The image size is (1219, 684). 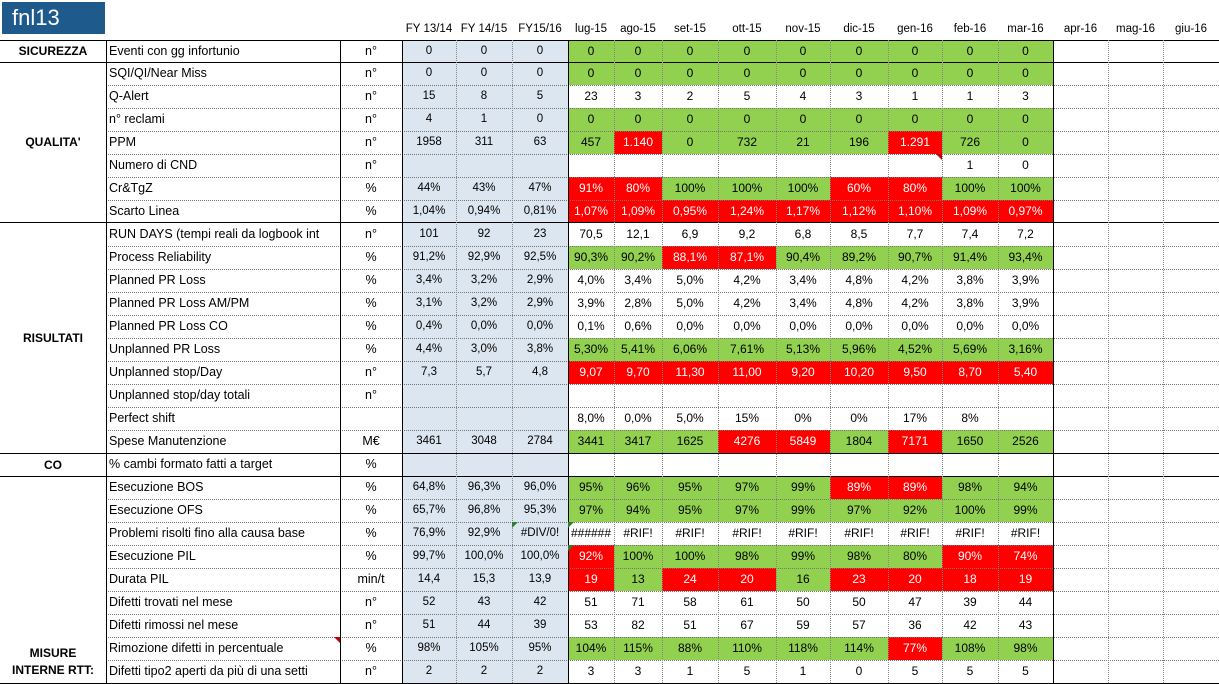 I want to click on fy-value-cell: 96,8%, so click(x=484, y=510).